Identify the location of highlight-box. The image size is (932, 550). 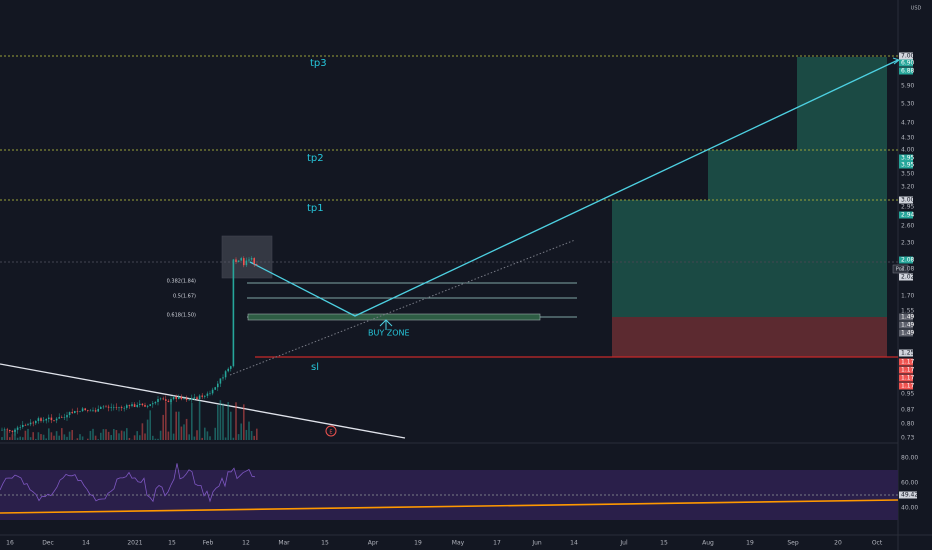
(247, 257).